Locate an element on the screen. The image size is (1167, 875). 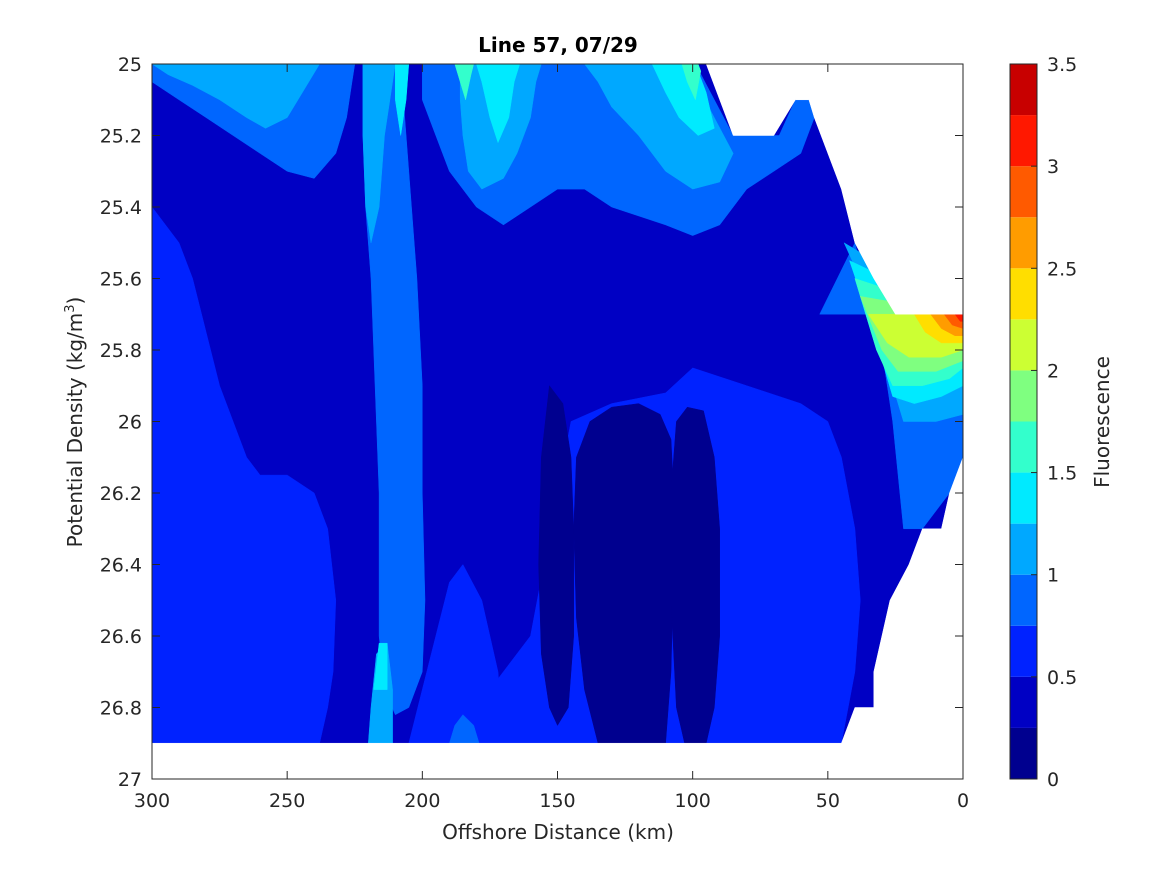
x-tick-label: 50 is located at coordinates (828, 801).